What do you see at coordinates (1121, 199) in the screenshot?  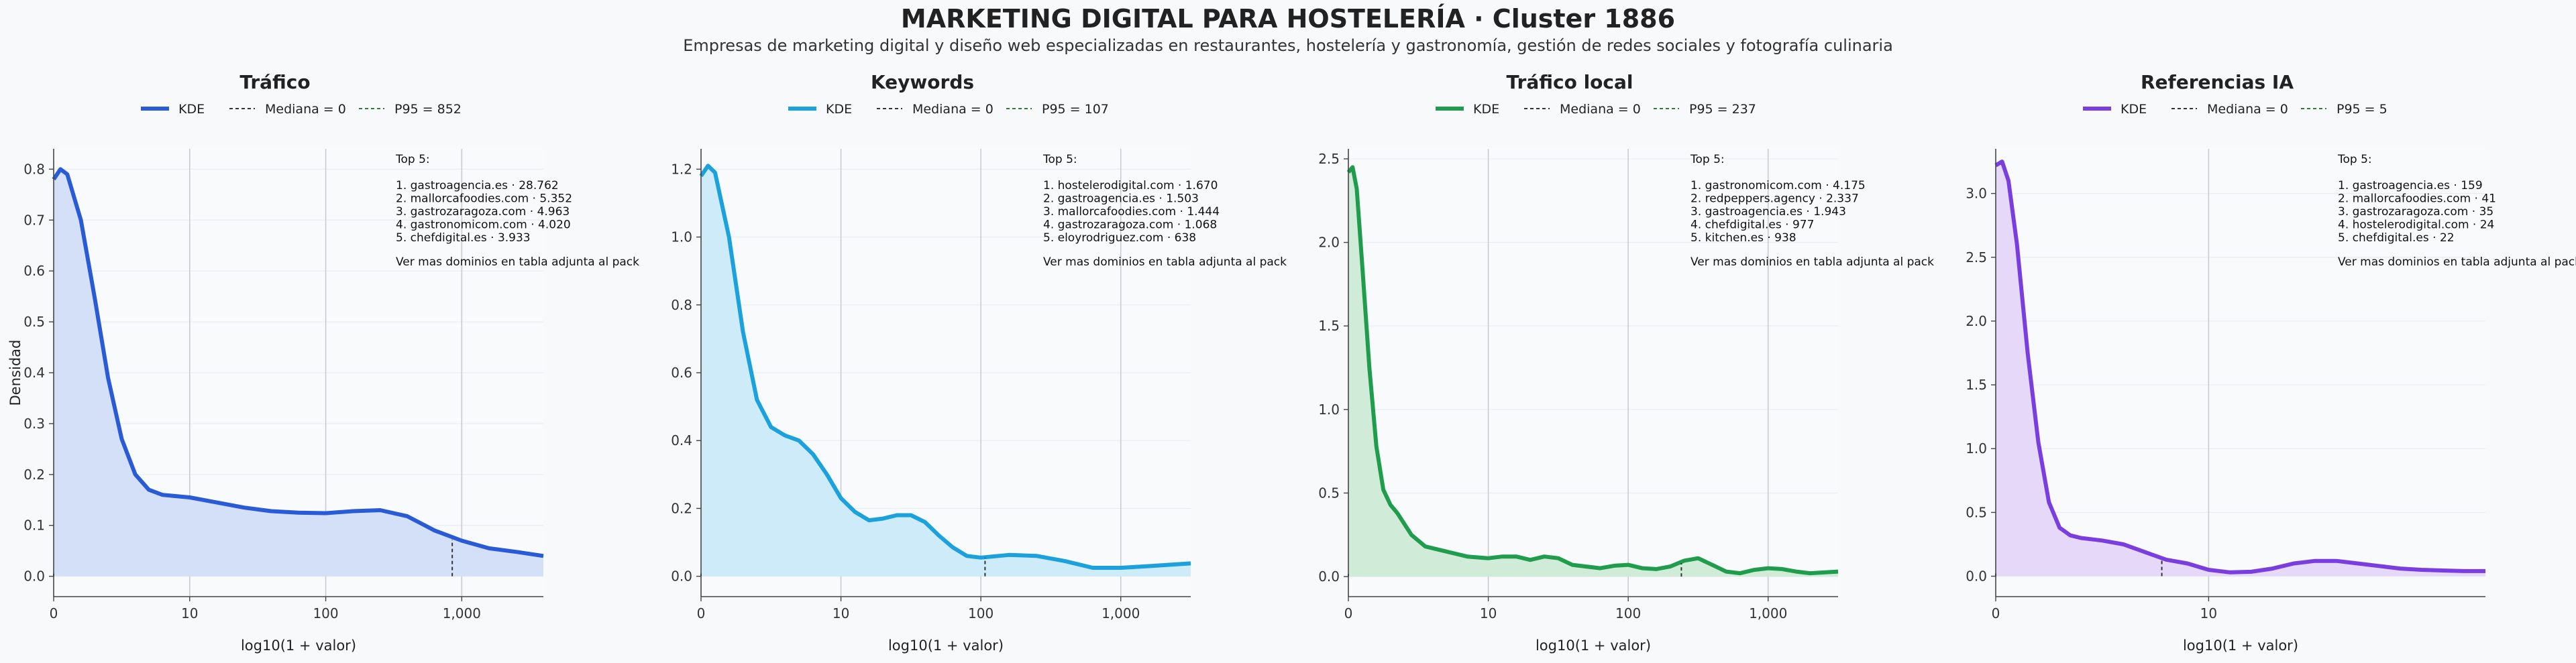 I see `top5-item: 2. gastroagencia.es · 1.503` at bounding box center [1121, 199].